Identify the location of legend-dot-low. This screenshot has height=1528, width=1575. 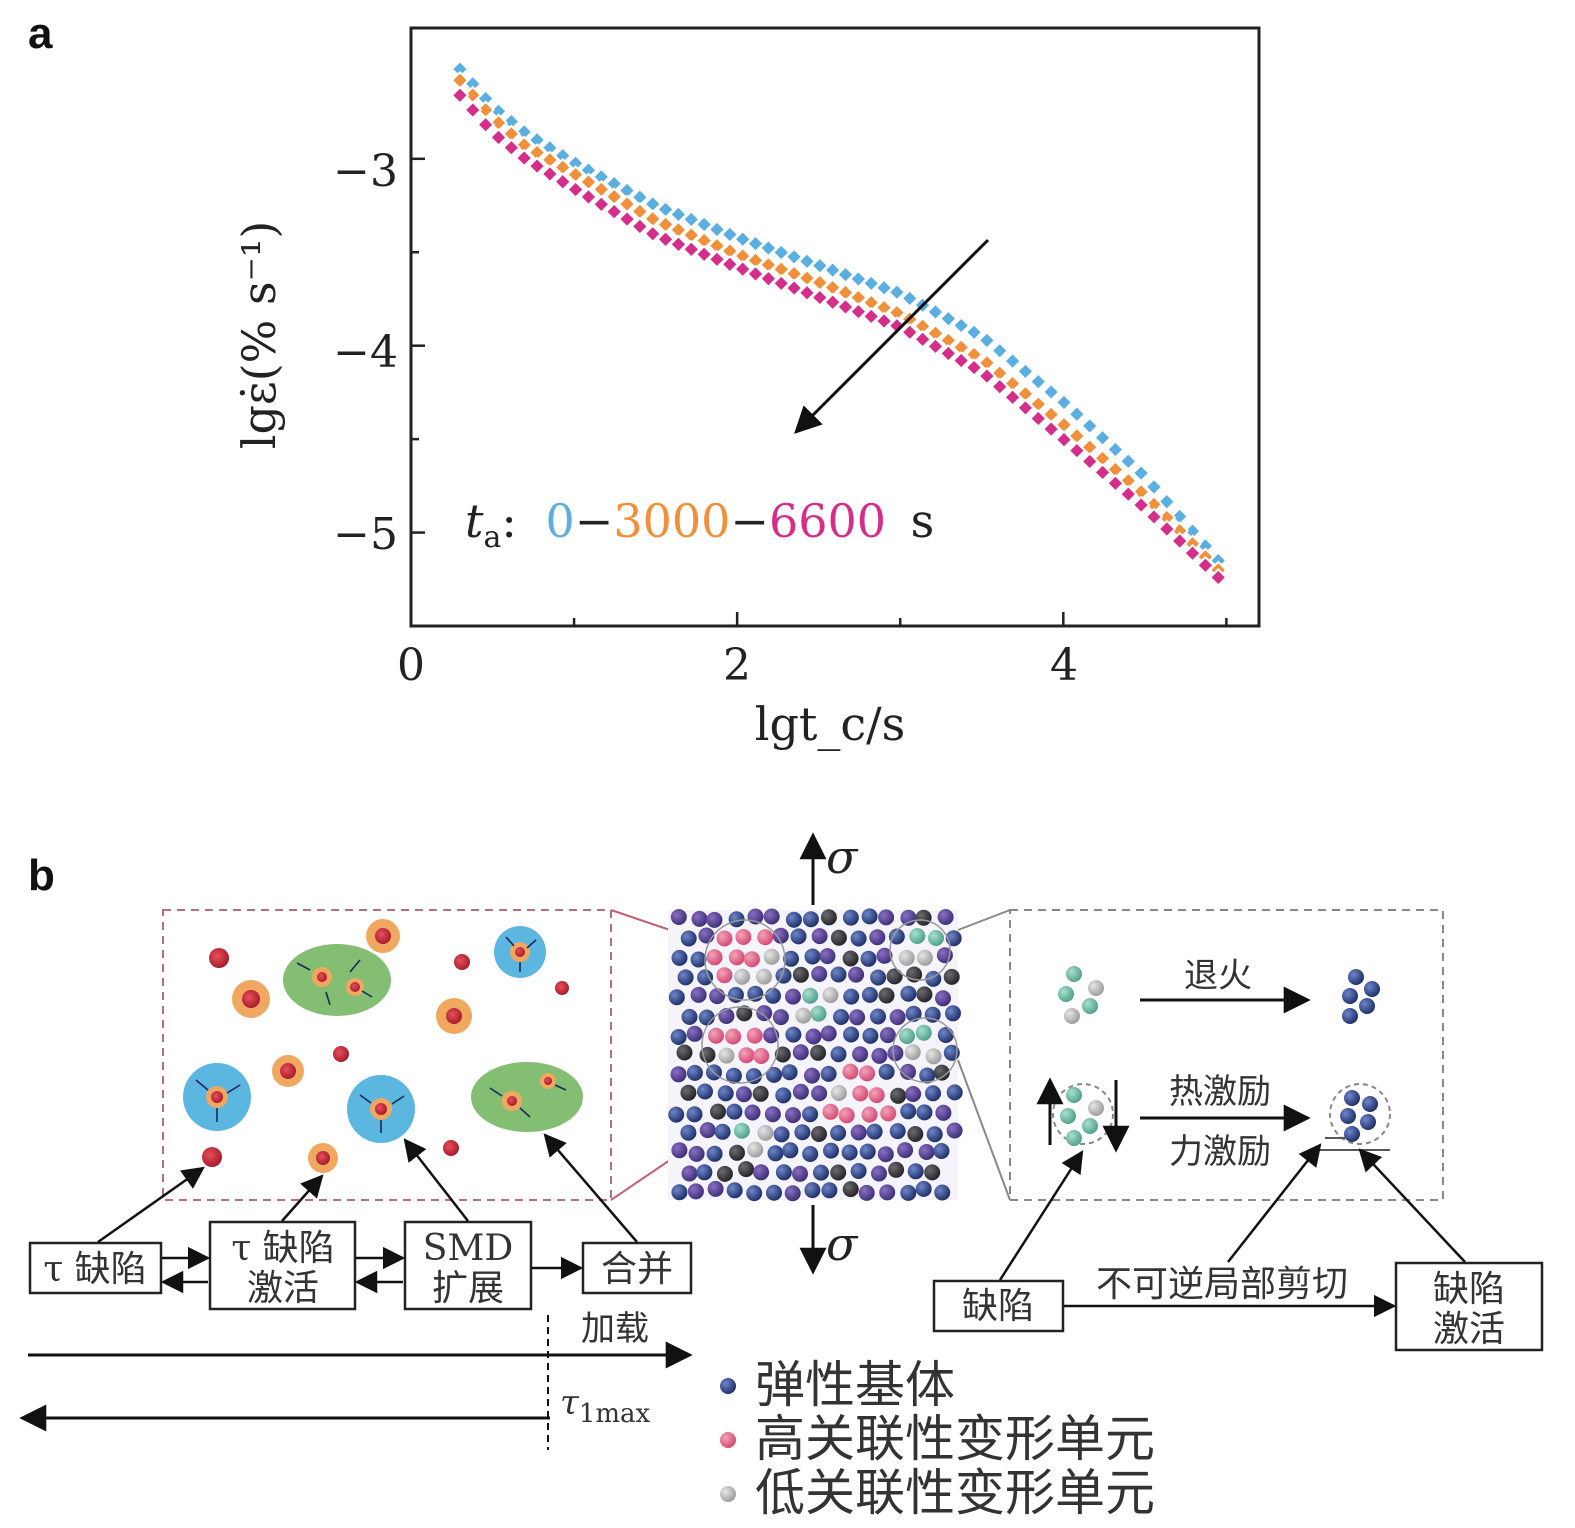
(728, 1494).